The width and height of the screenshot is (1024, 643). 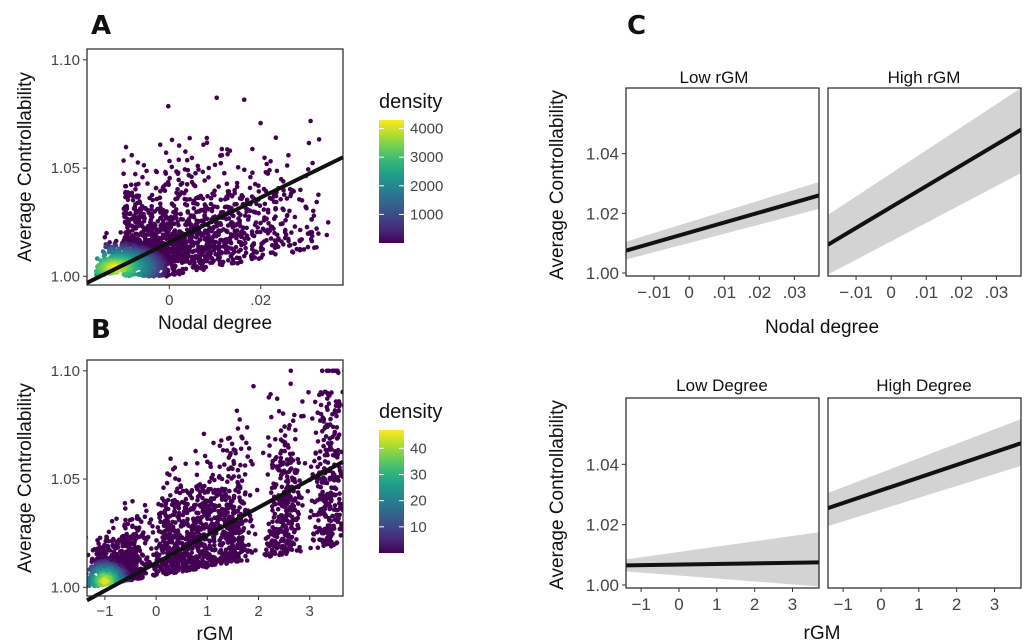 What do you see at coordinates (714, 77) in the screenshot?
I see `chart-c-top-strip-left: Low rGM` at bounding box center [714, 77].